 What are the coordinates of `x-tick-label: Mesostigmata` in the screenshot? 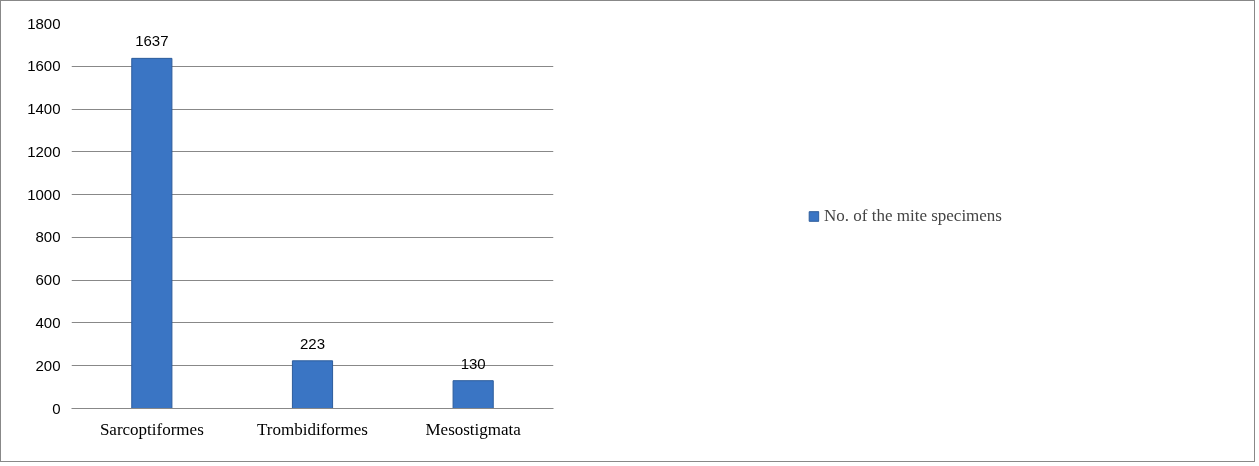 It's located at (473, 429).